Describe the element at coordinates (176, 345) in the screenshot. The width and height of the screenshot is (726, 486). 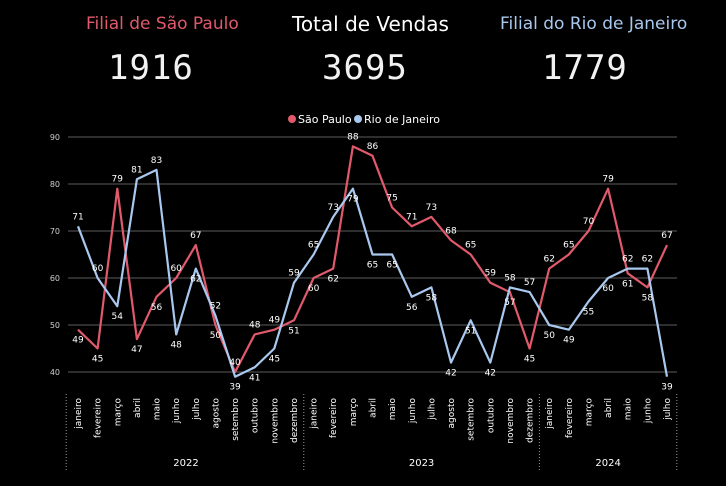
I see `data-label-rj: 48` at that location.